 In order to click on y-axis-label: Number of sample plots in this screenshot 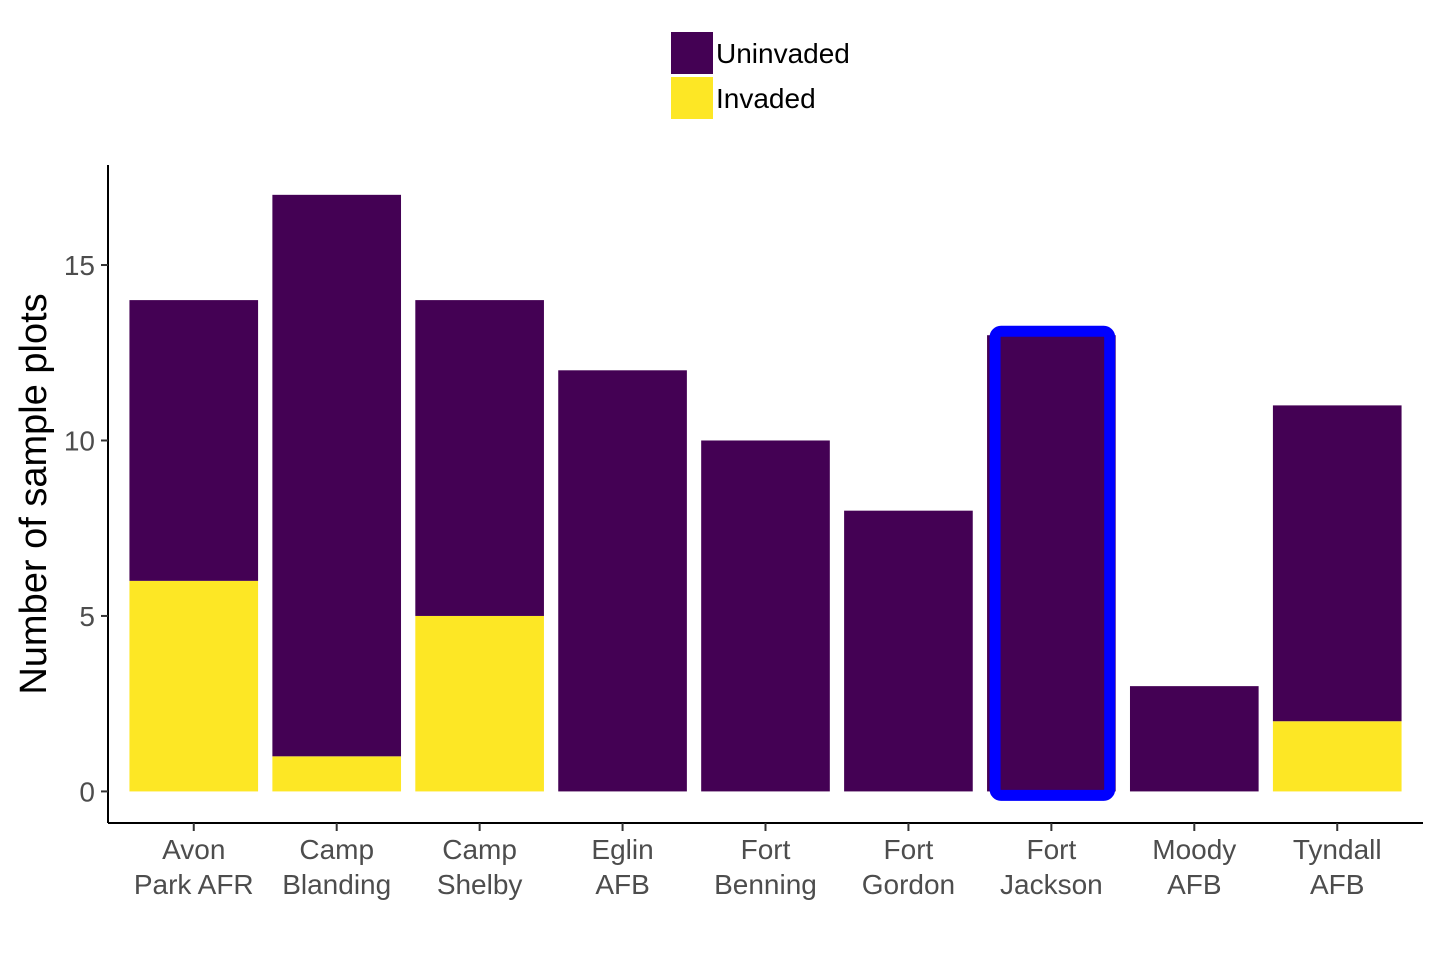, I will do `click(34, 493)`.